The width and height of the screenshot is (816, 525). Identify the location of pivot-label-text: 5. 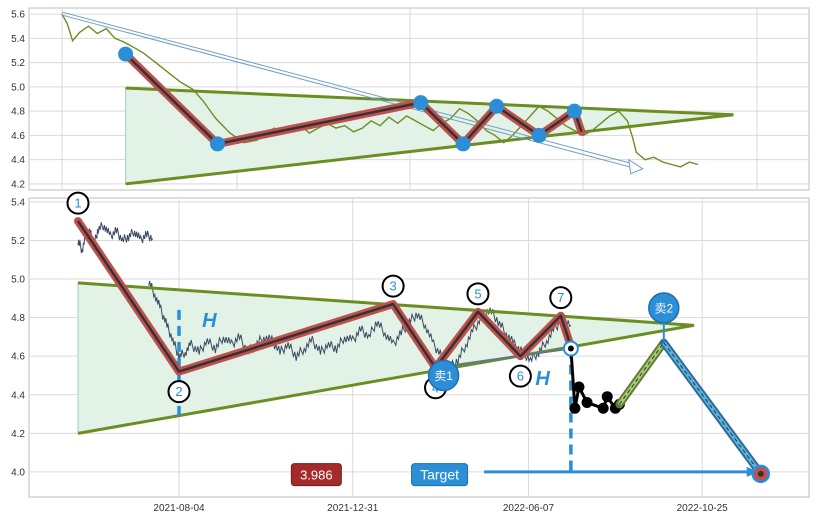
(477, 293).